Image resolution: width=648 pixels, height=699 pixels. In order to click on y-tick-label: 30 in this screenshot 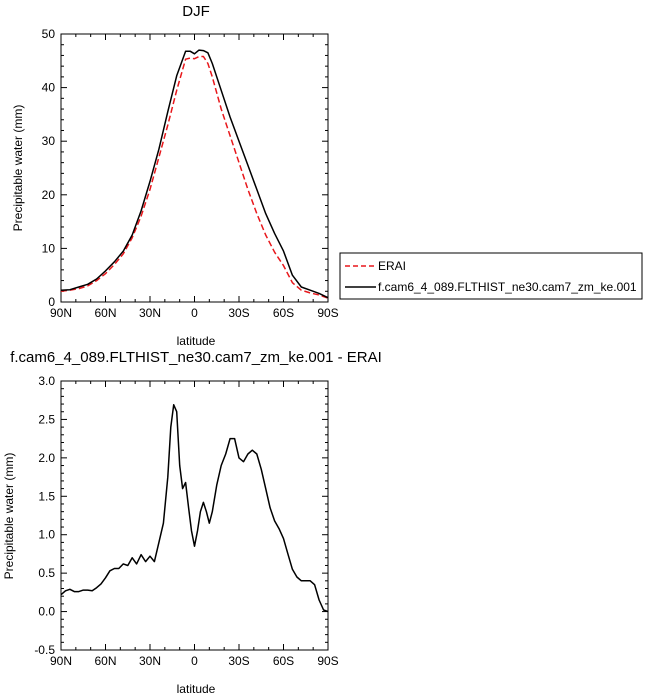, I will do `click(49, 141)`.